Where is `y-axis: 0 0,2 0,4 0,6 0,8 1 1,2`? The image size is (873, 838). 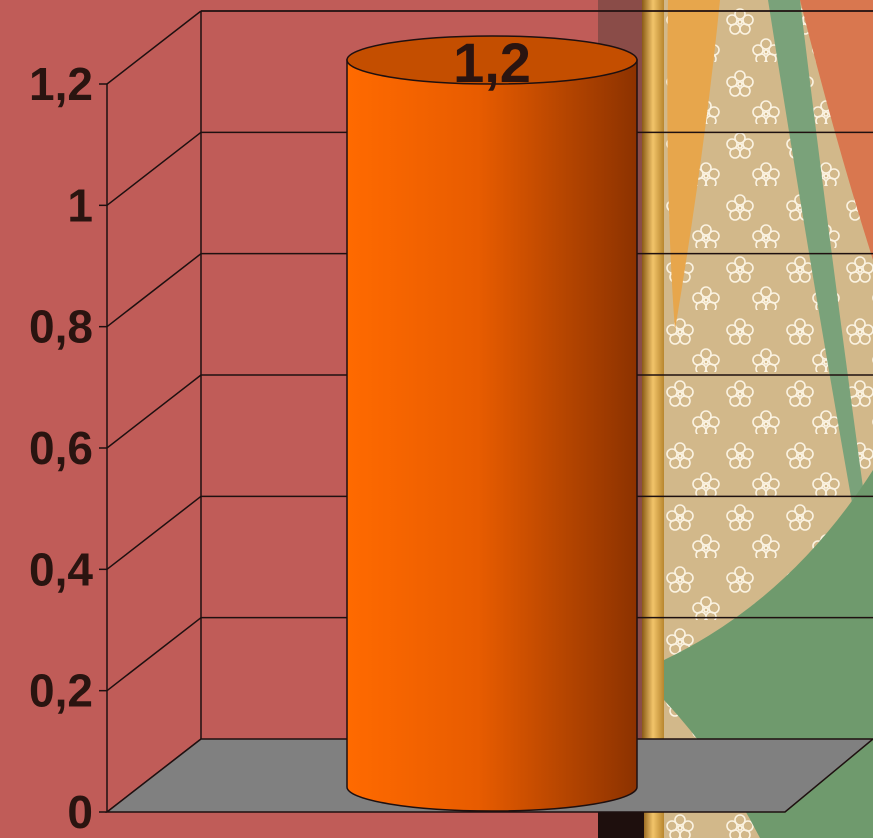
y-axis: 0 0,2 0,4 0,6 0,8 1 1,2 is located at coordinates (68, 448).